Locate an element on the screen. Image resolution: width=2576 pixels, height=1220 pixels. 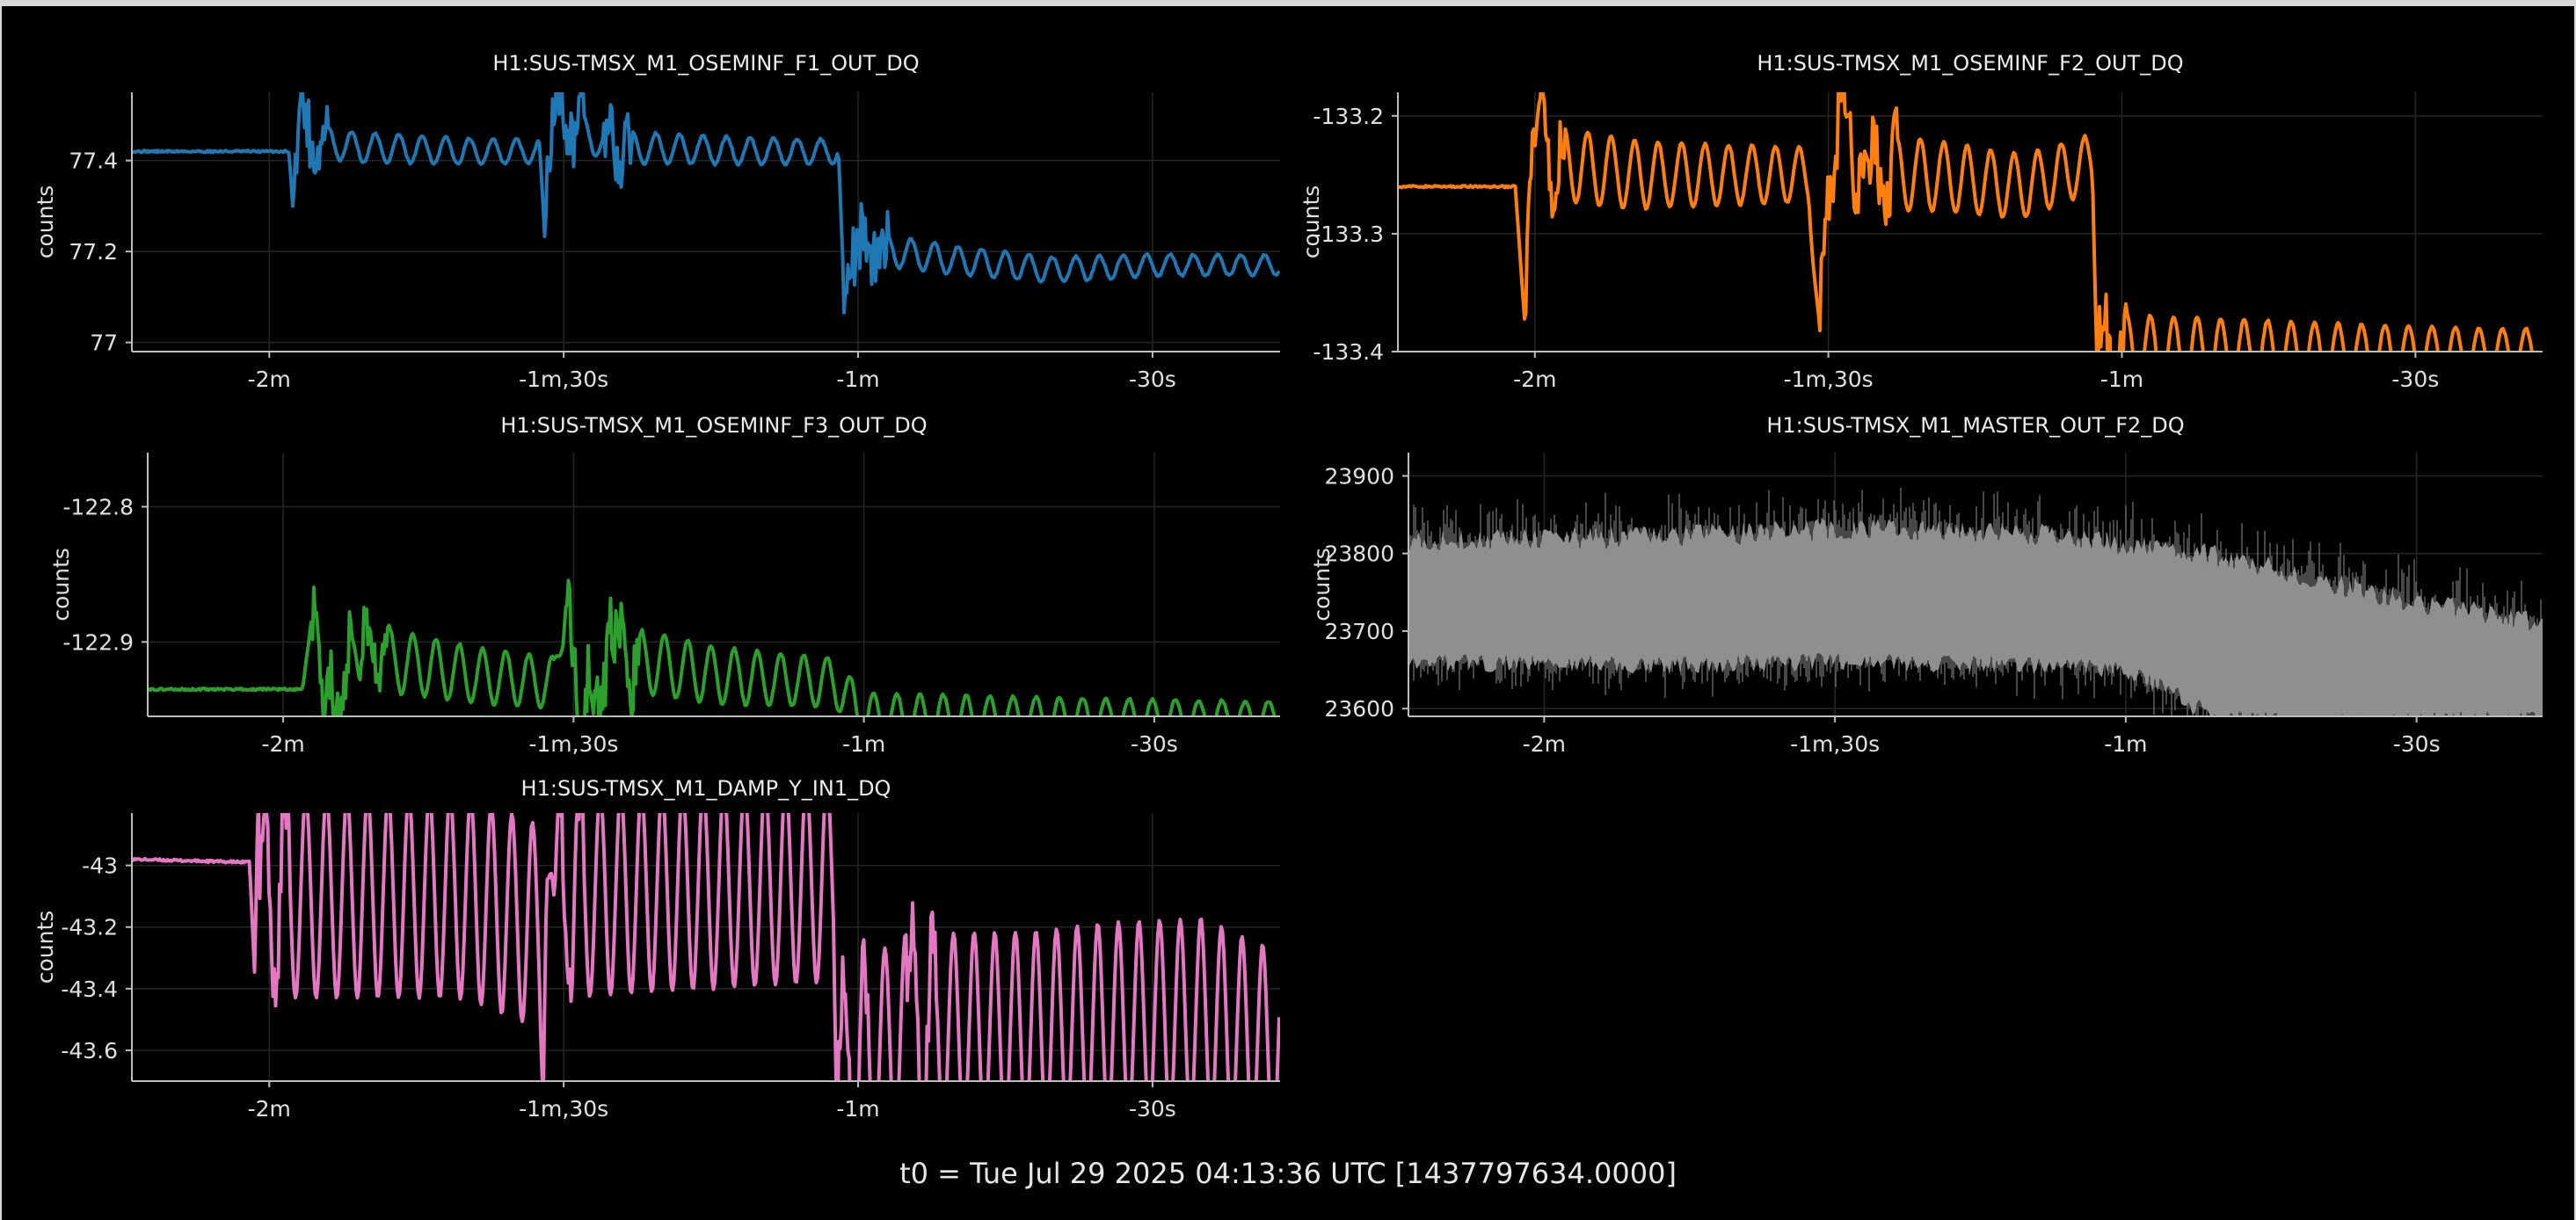
plot-title: H1:SUS-TMSX_M1_MASTER_OUT_F2_DQ is located at coordinates (1975, 426).